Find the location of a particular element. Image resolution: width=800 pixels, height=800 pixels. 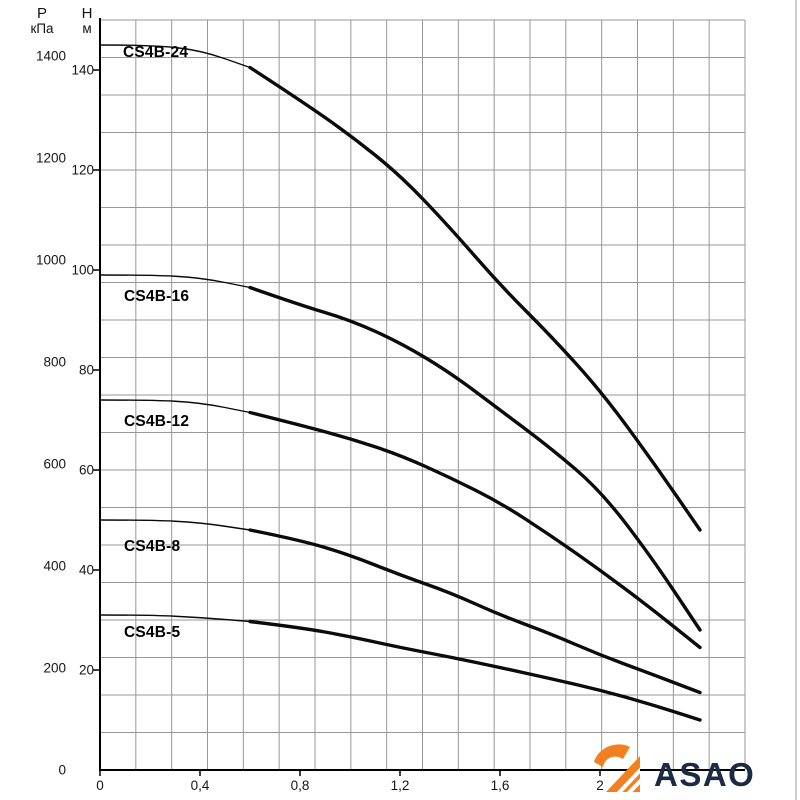

head-axis-letter: H is located at coordinates (87, 13).